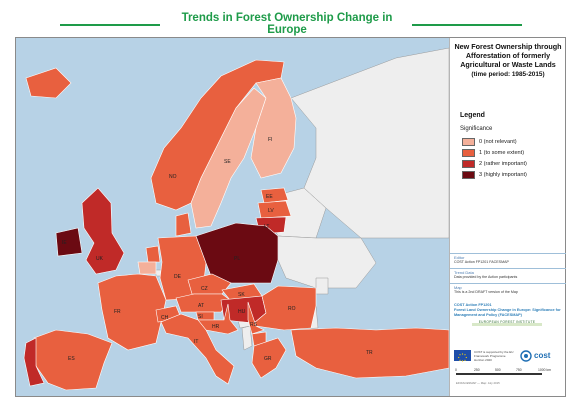 This screenshot has width=580, height=410. I want to click on label-tr: TR, so click(369, 353).